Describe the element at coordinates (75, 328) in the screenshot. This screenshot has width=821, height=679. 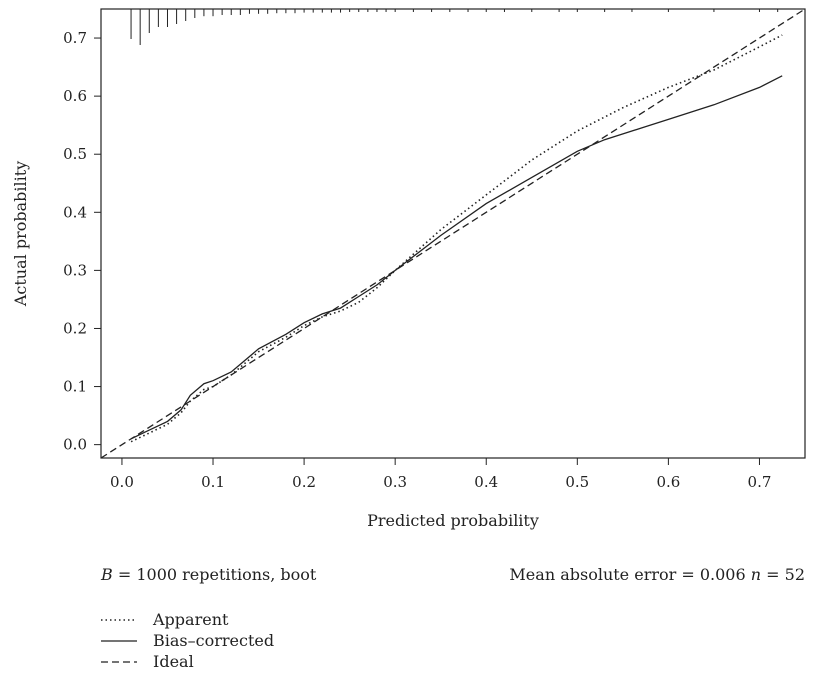
I see `y-tick-label: 0.2` at that location.